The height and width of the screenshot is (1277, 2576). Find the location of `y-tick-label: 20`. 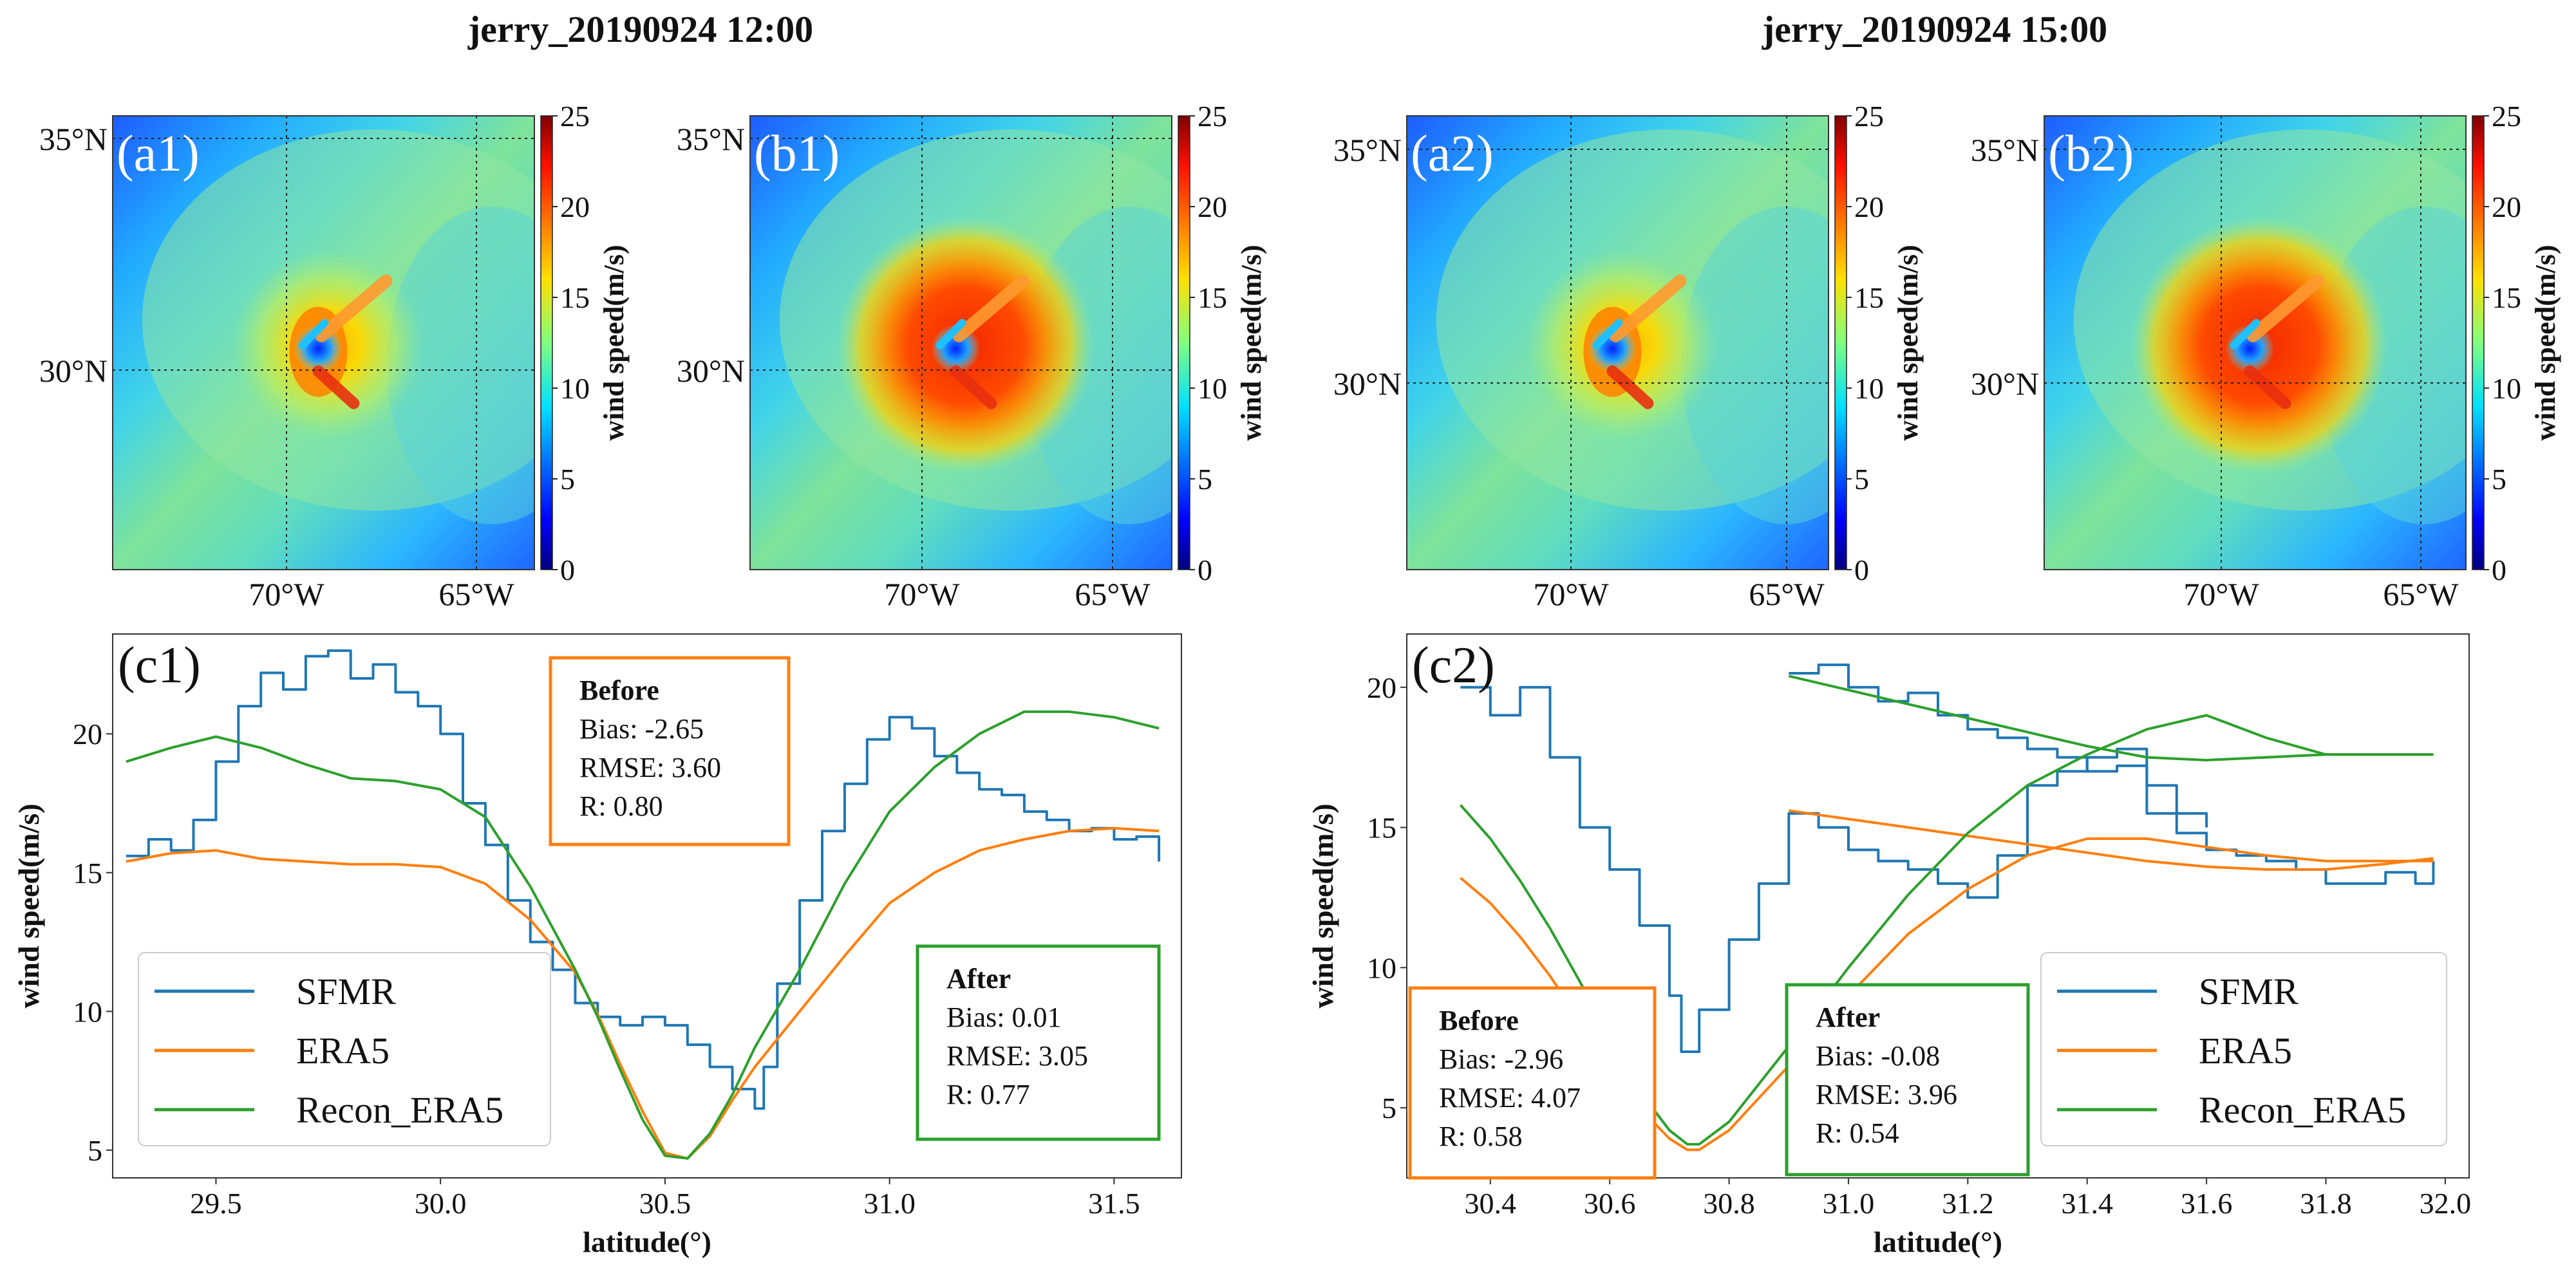

y-tick-label: 20 is located at coordinates (87, 734).